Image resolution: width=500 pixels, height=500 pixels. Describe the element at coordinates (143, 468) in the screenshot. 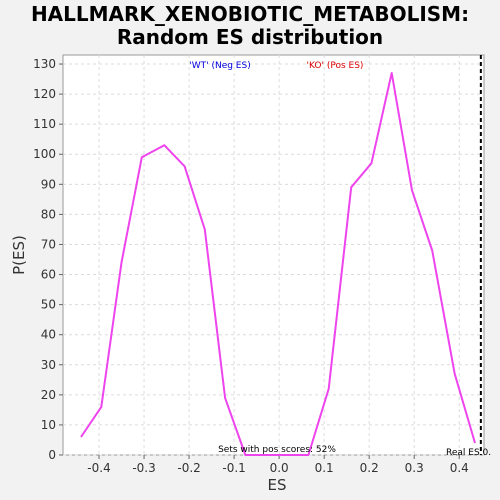

I see `x-tick-label: -0.3` at that location.